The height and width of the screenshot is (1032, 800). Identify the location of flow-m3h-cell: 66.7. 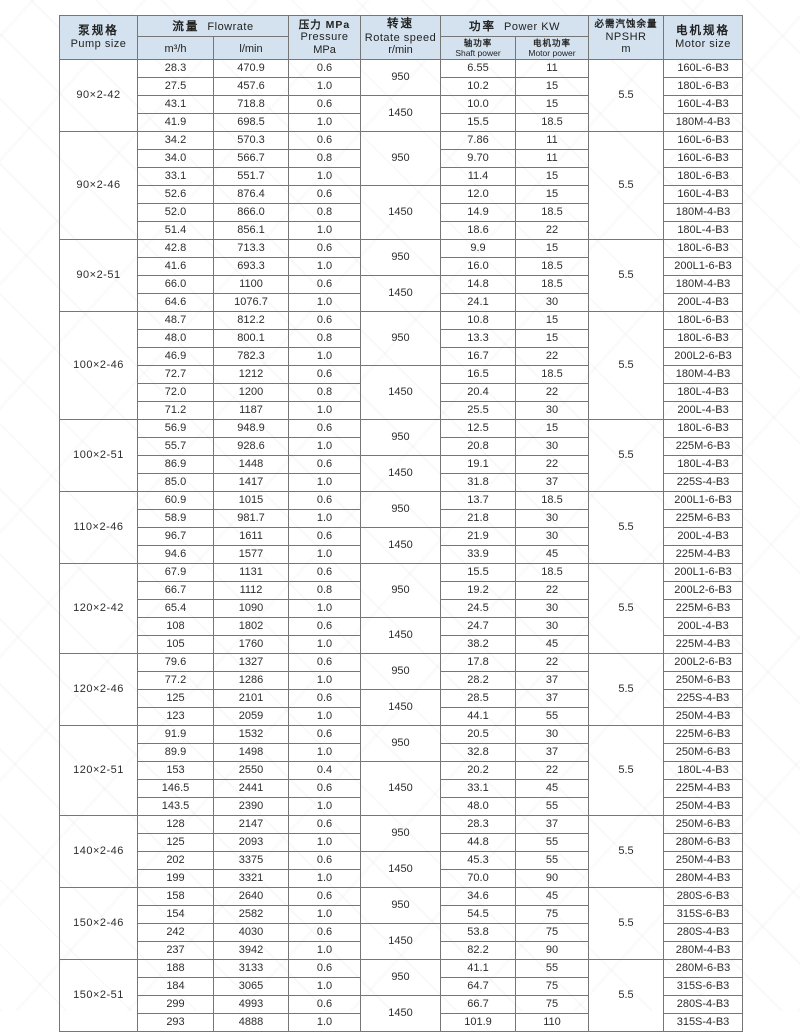
(175, 591).